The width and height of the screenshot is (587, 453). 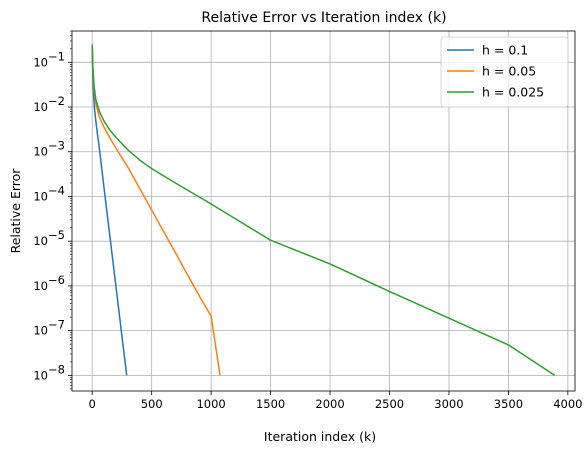 I want to click on y-tick-exponent: −5, so click(x=56, y=235).